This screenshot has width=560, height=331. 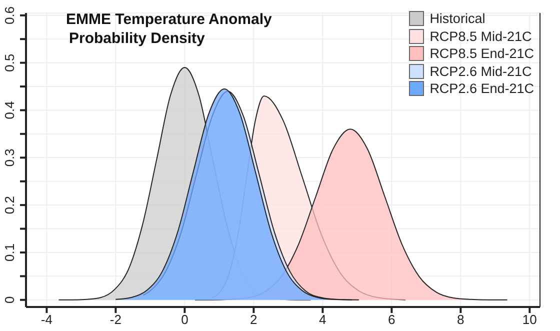 What do you see at coordinates (482, 53) in the screenshot?
I see `legend-label: RCP8.5 End-21C` at bounding box center [482, 53].